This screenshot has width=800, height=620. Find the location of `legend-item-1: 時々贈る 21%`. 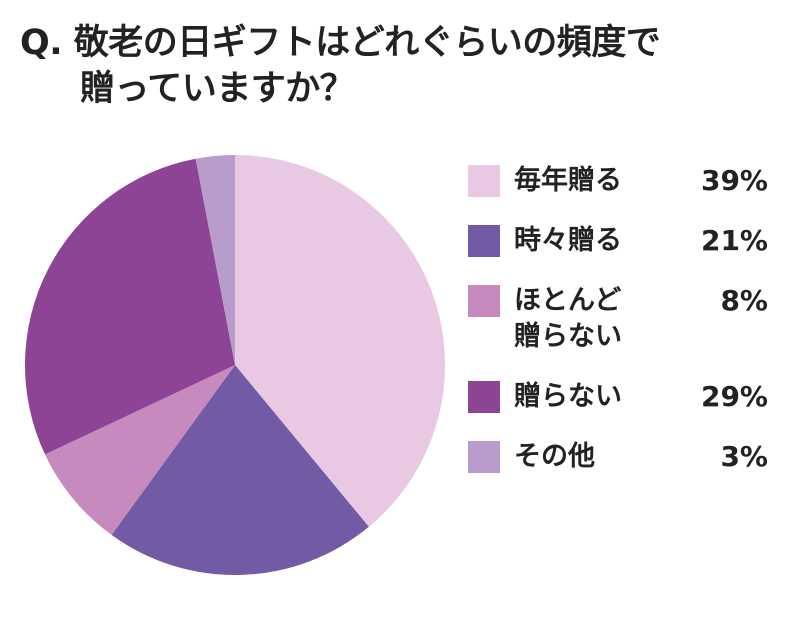

legend-item-1: 時々贈る 21% is located at coordinates (618, 241).